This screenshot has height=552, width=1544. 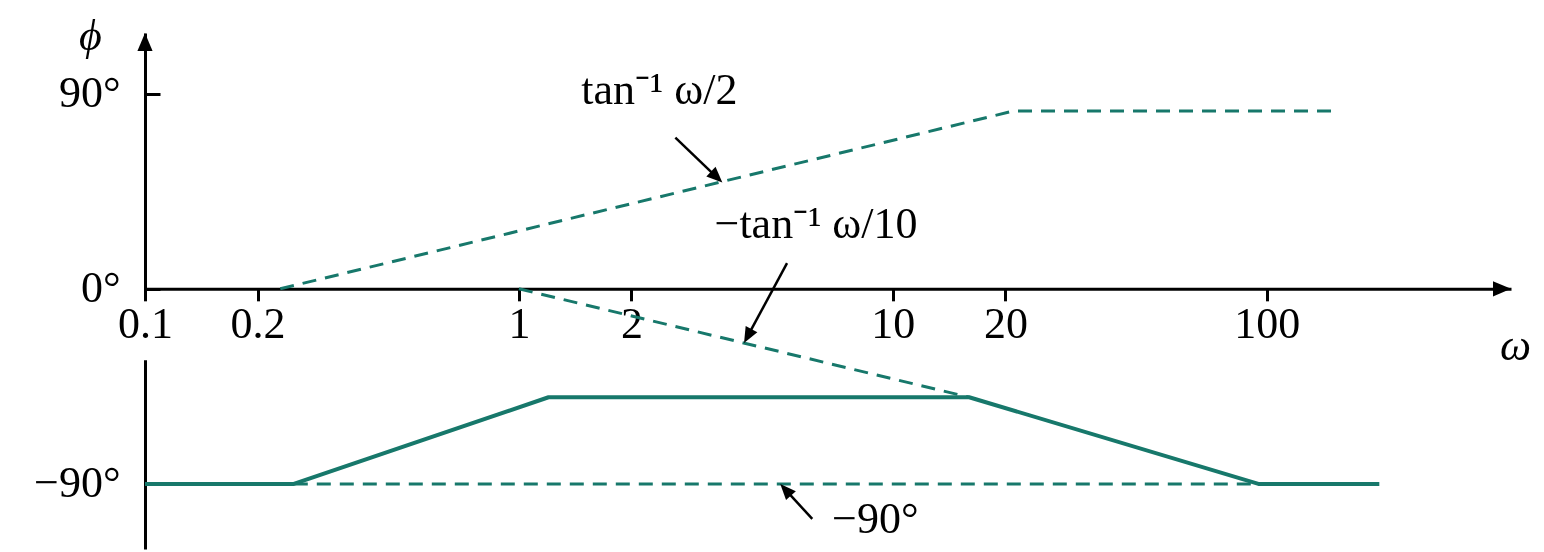 What do you see at coordinates (90, 35) in the screenshot?
I see `y-axis-title: ϕ` at bounding box center [90, 35].